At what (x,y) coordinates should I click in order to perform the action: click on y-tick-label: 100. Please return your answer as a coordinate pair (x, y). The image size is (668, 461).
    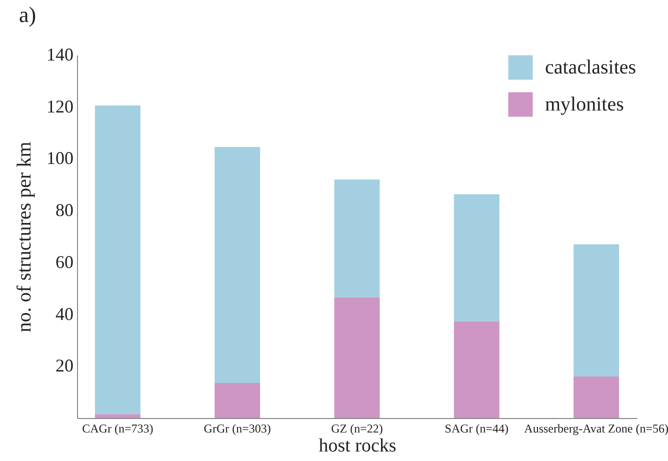
    Looking at the image, I should click on (60, 158).